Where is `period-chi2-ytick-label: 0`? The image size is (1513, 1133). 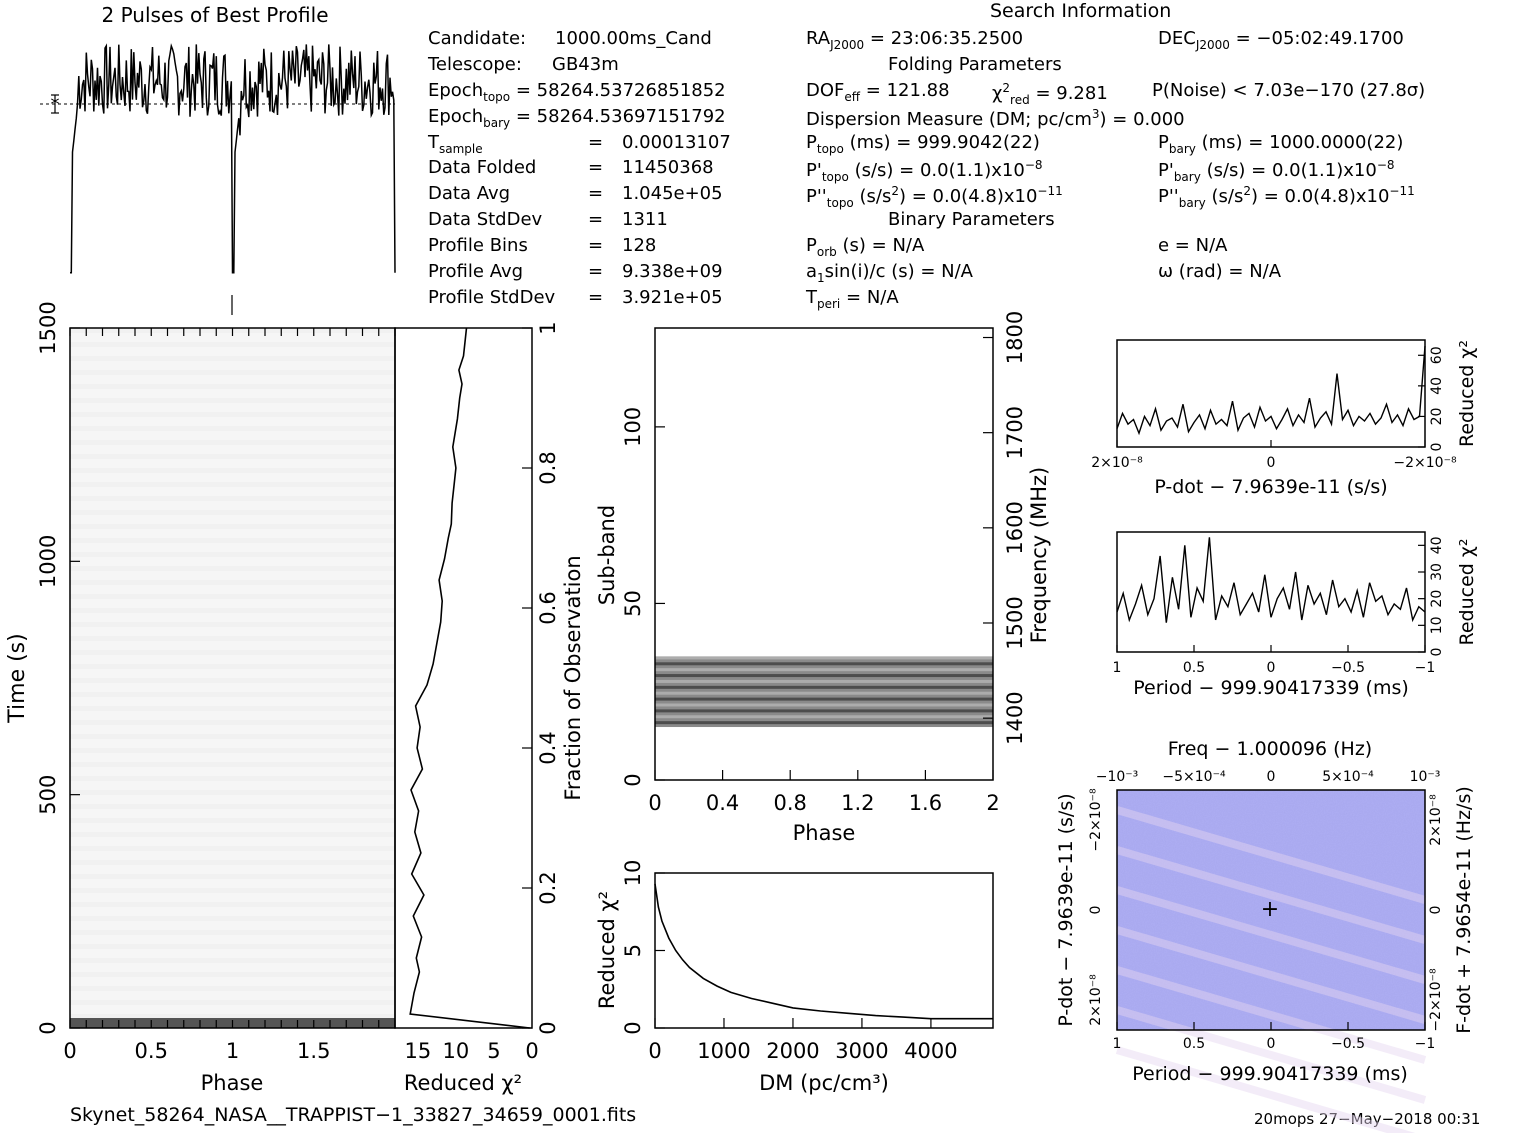 period-chi2-ytick-label: 0 is located at coordinates (1437, 652).